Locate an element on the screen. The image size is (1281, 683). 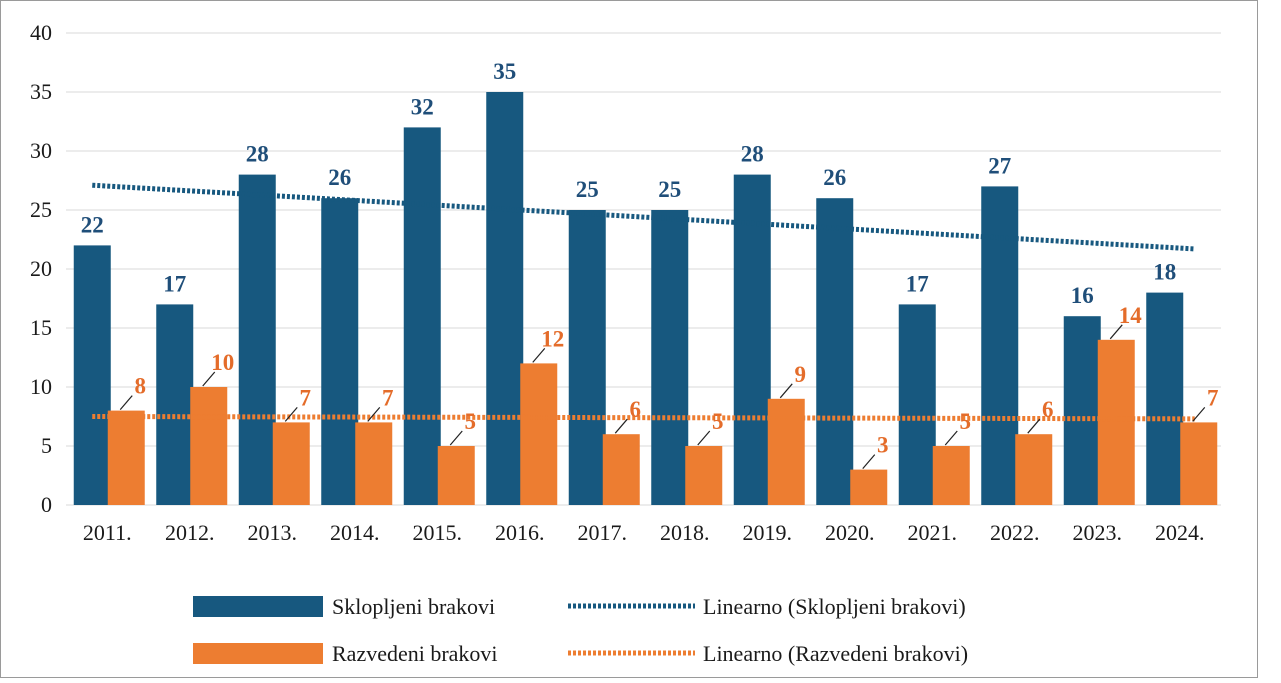
trendline-razvedeni is located at coordinates (643, 418).